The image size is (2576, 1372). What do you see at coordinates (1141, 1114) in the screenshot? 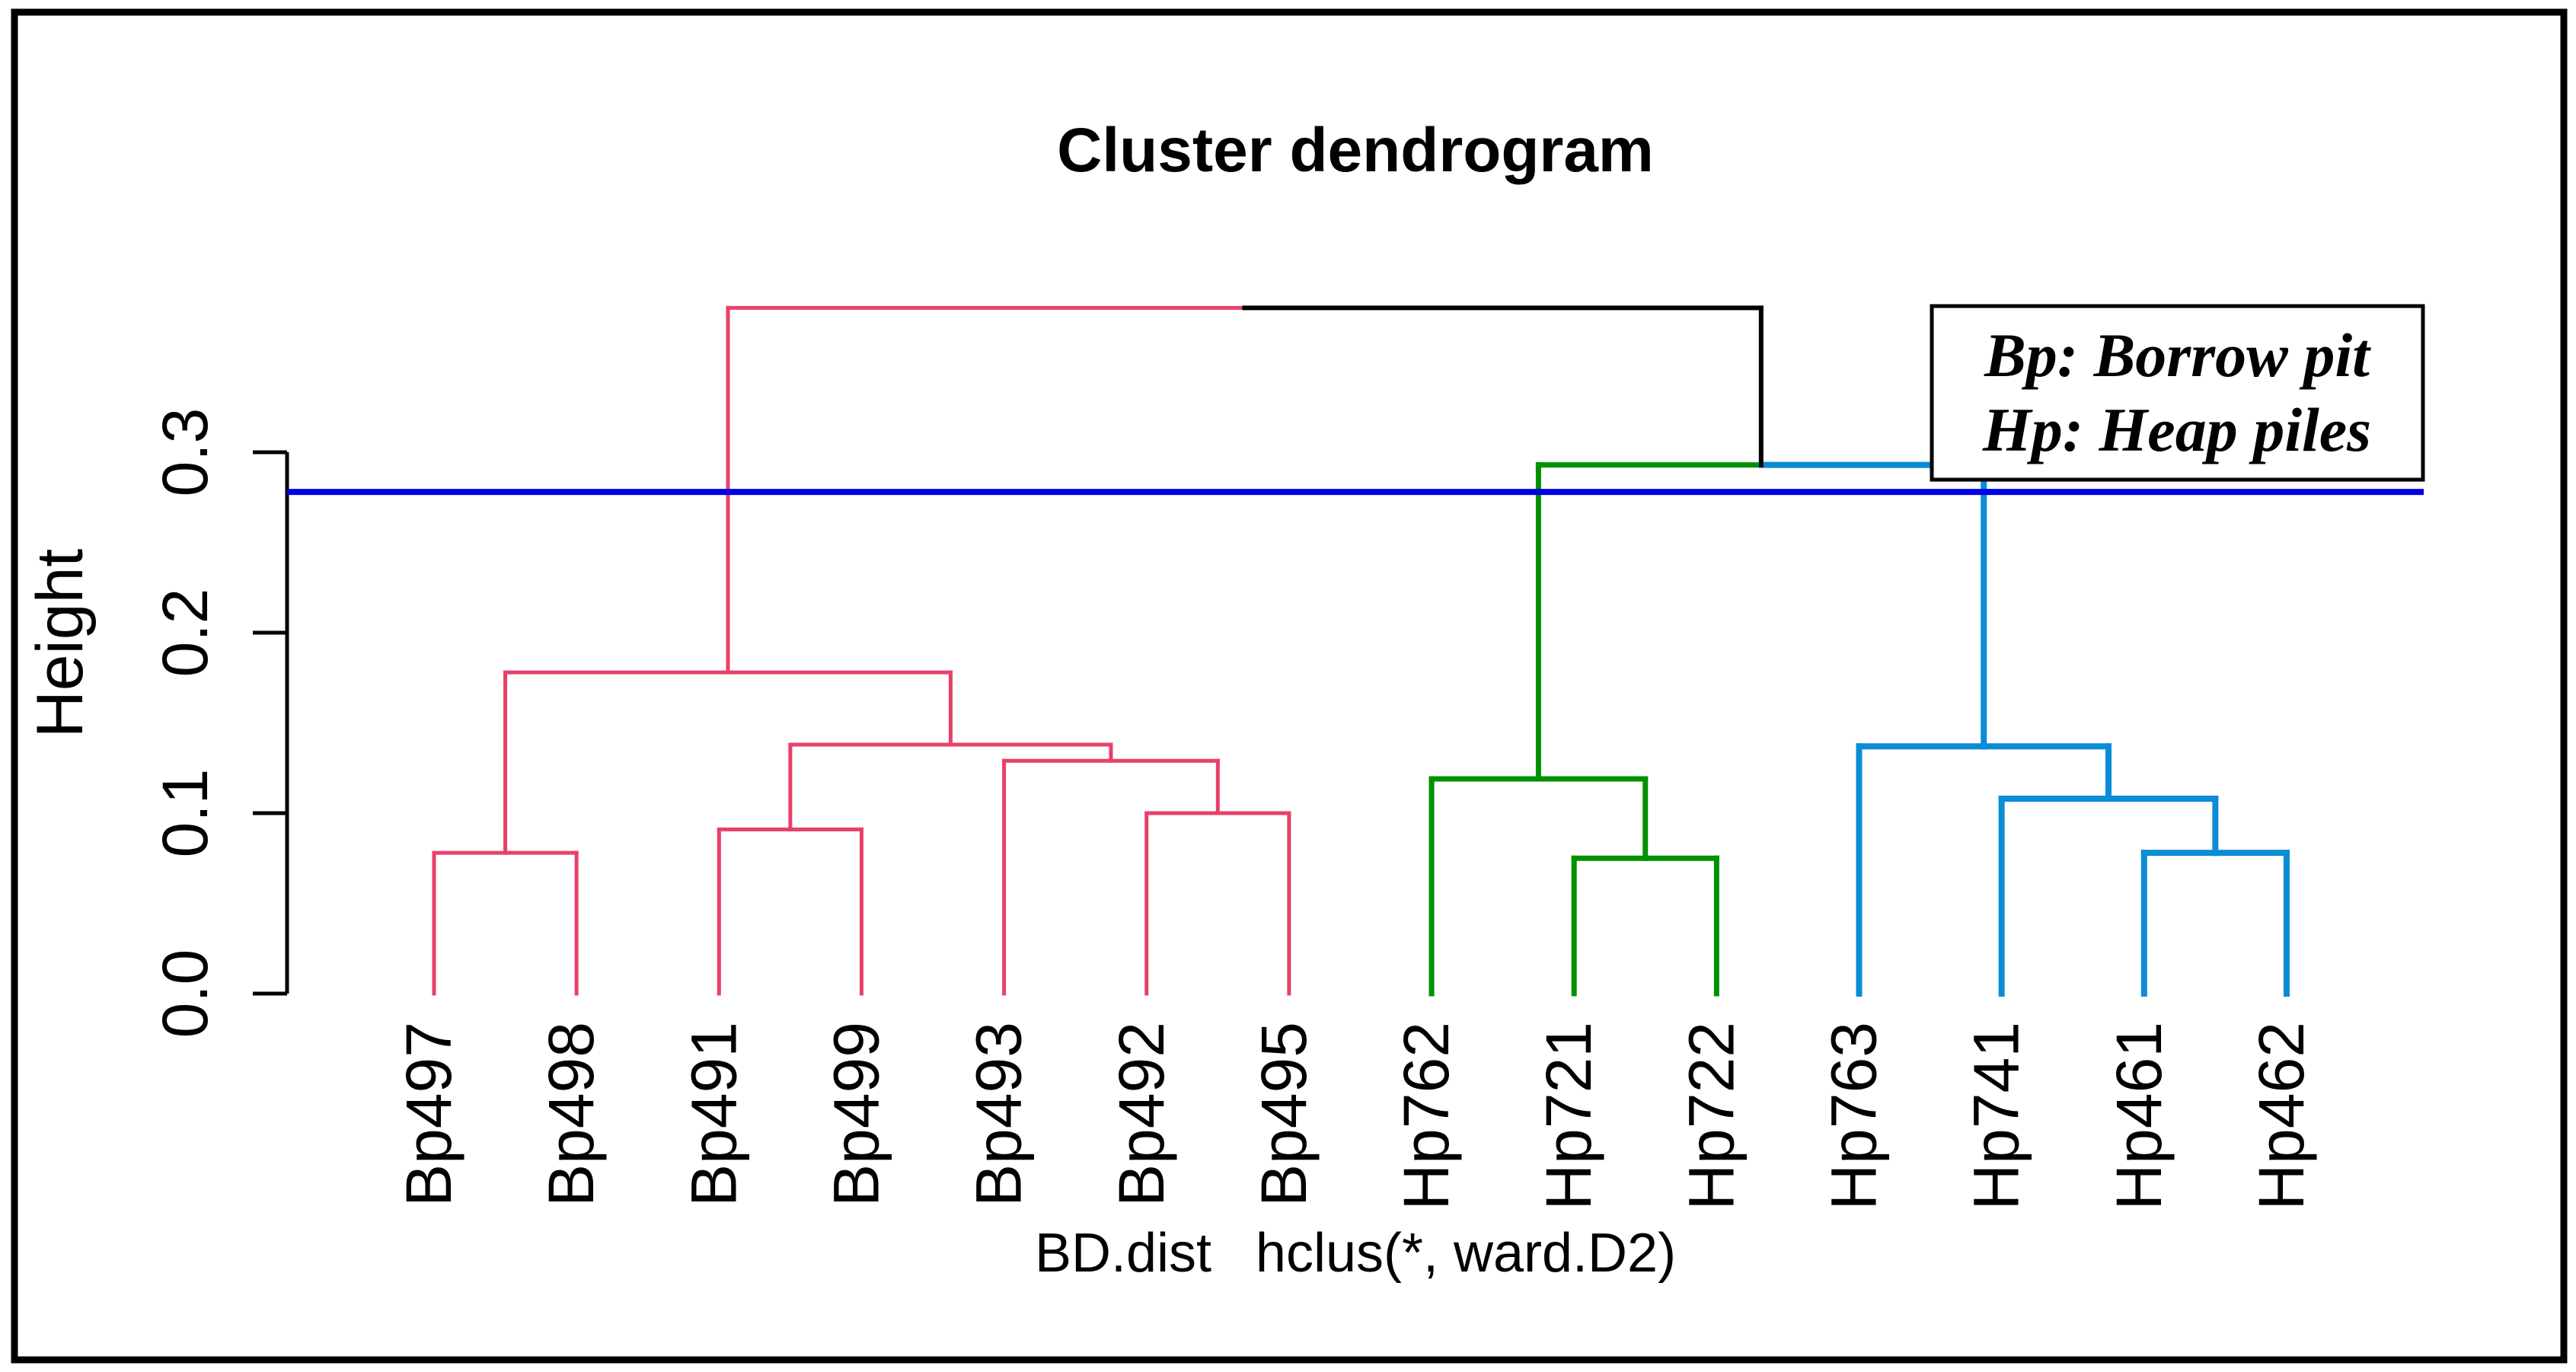
I see `leaf-label: Bp492` at bounding box center [1141, 1114].